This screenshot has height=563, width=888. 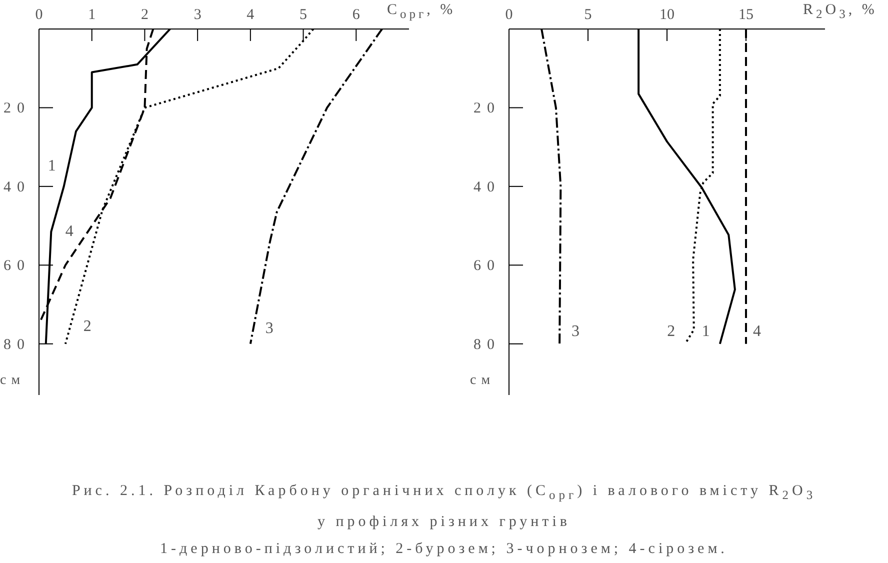 What do you see at coordinates (144, 15) in the screenshot?
I see `x-tick-label: 2` at bounding box center [144, 15].